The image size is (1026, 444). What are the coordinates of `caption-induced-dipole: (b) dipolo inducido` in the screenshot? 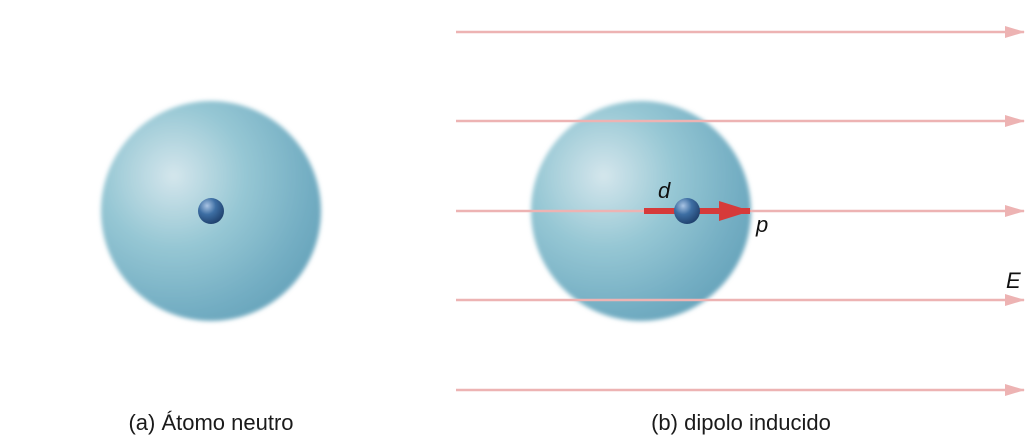 It's located at (741, 422).